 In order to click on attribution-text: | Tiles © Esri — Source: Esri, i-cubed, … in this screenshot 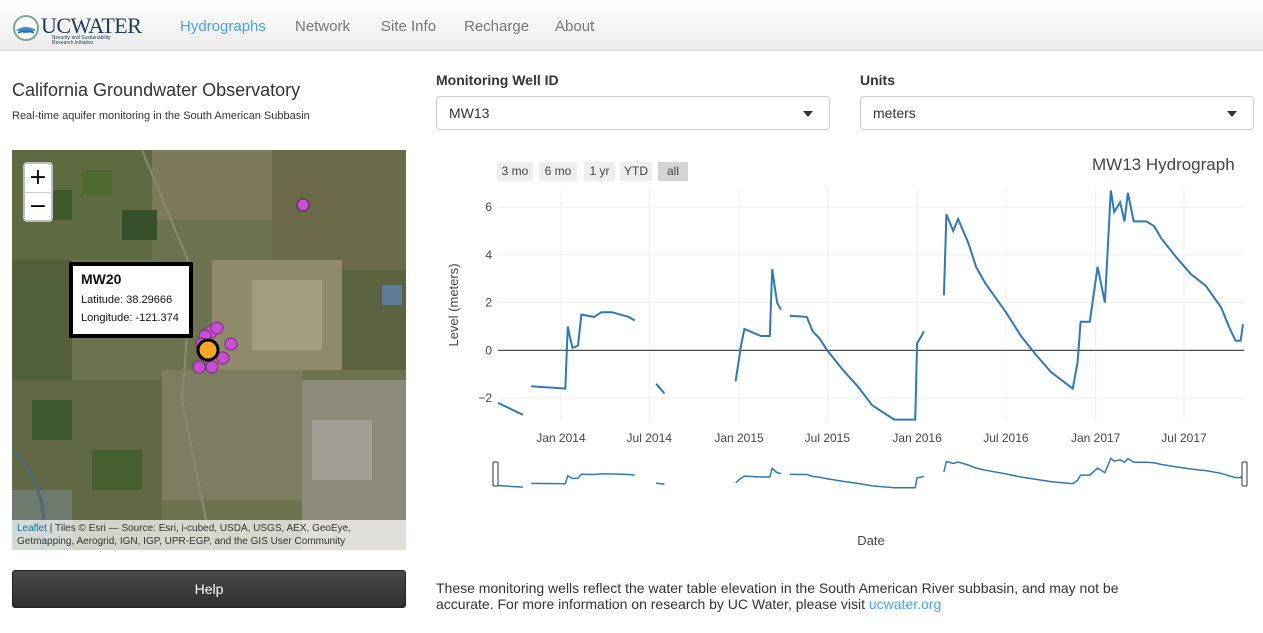, I will do `click(184, 535)`.